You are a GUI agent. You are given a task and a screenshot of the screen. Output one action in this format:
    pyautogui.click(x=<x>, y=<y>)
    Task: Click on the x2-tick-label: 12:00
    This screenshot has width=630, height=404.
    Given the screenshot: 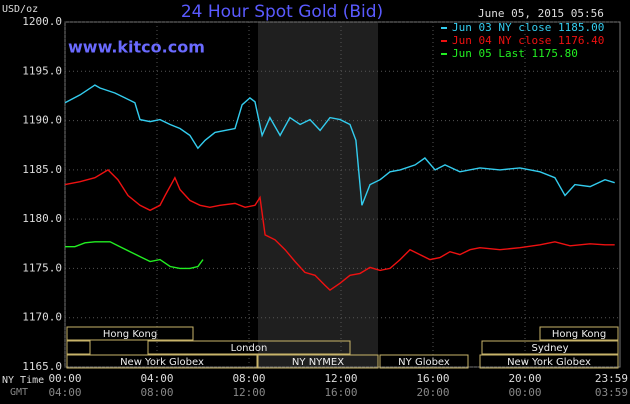 What is the action you would take?
    pyautogui.click(x=248, y=392)
    